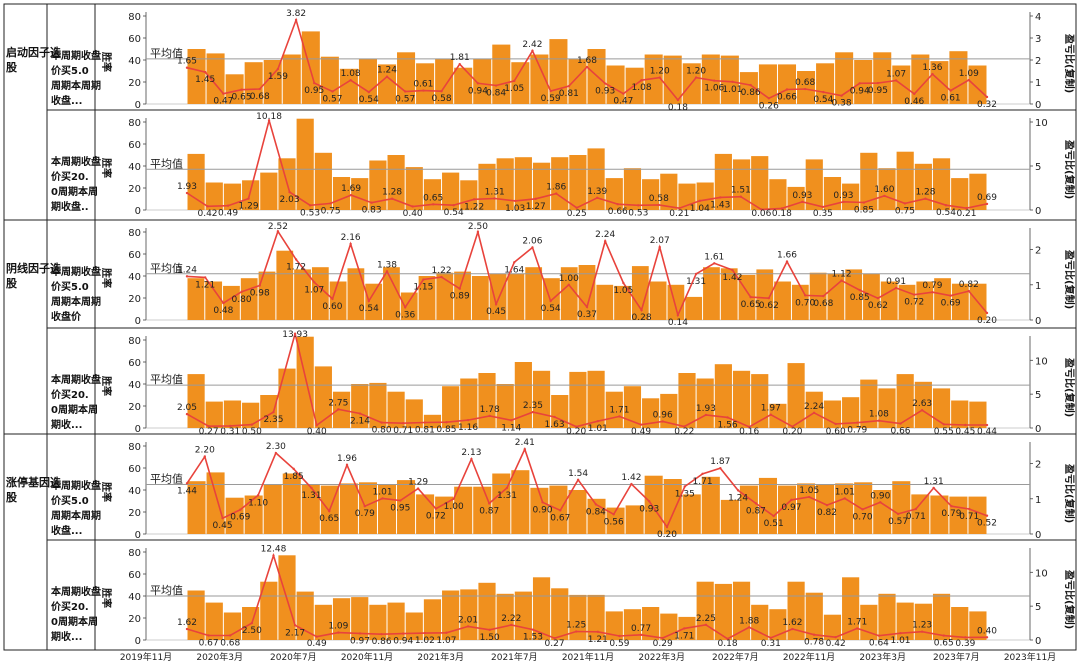 This screenshot has height=668, width=1080. Describe the element at coordinates (134, 447) in the screenshot. I see `left-tick-label: 80` at that location.